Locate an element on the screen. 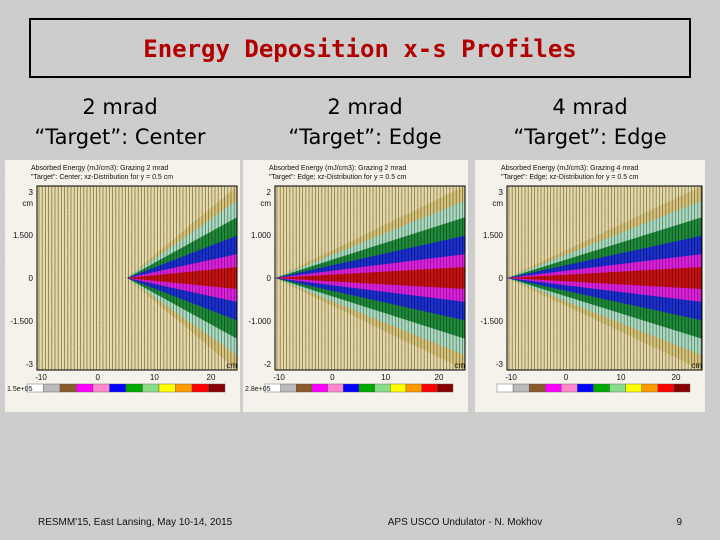 The image size is (720, 540). panel-heading: “Target”: Center is located at coordinates (120, 137).